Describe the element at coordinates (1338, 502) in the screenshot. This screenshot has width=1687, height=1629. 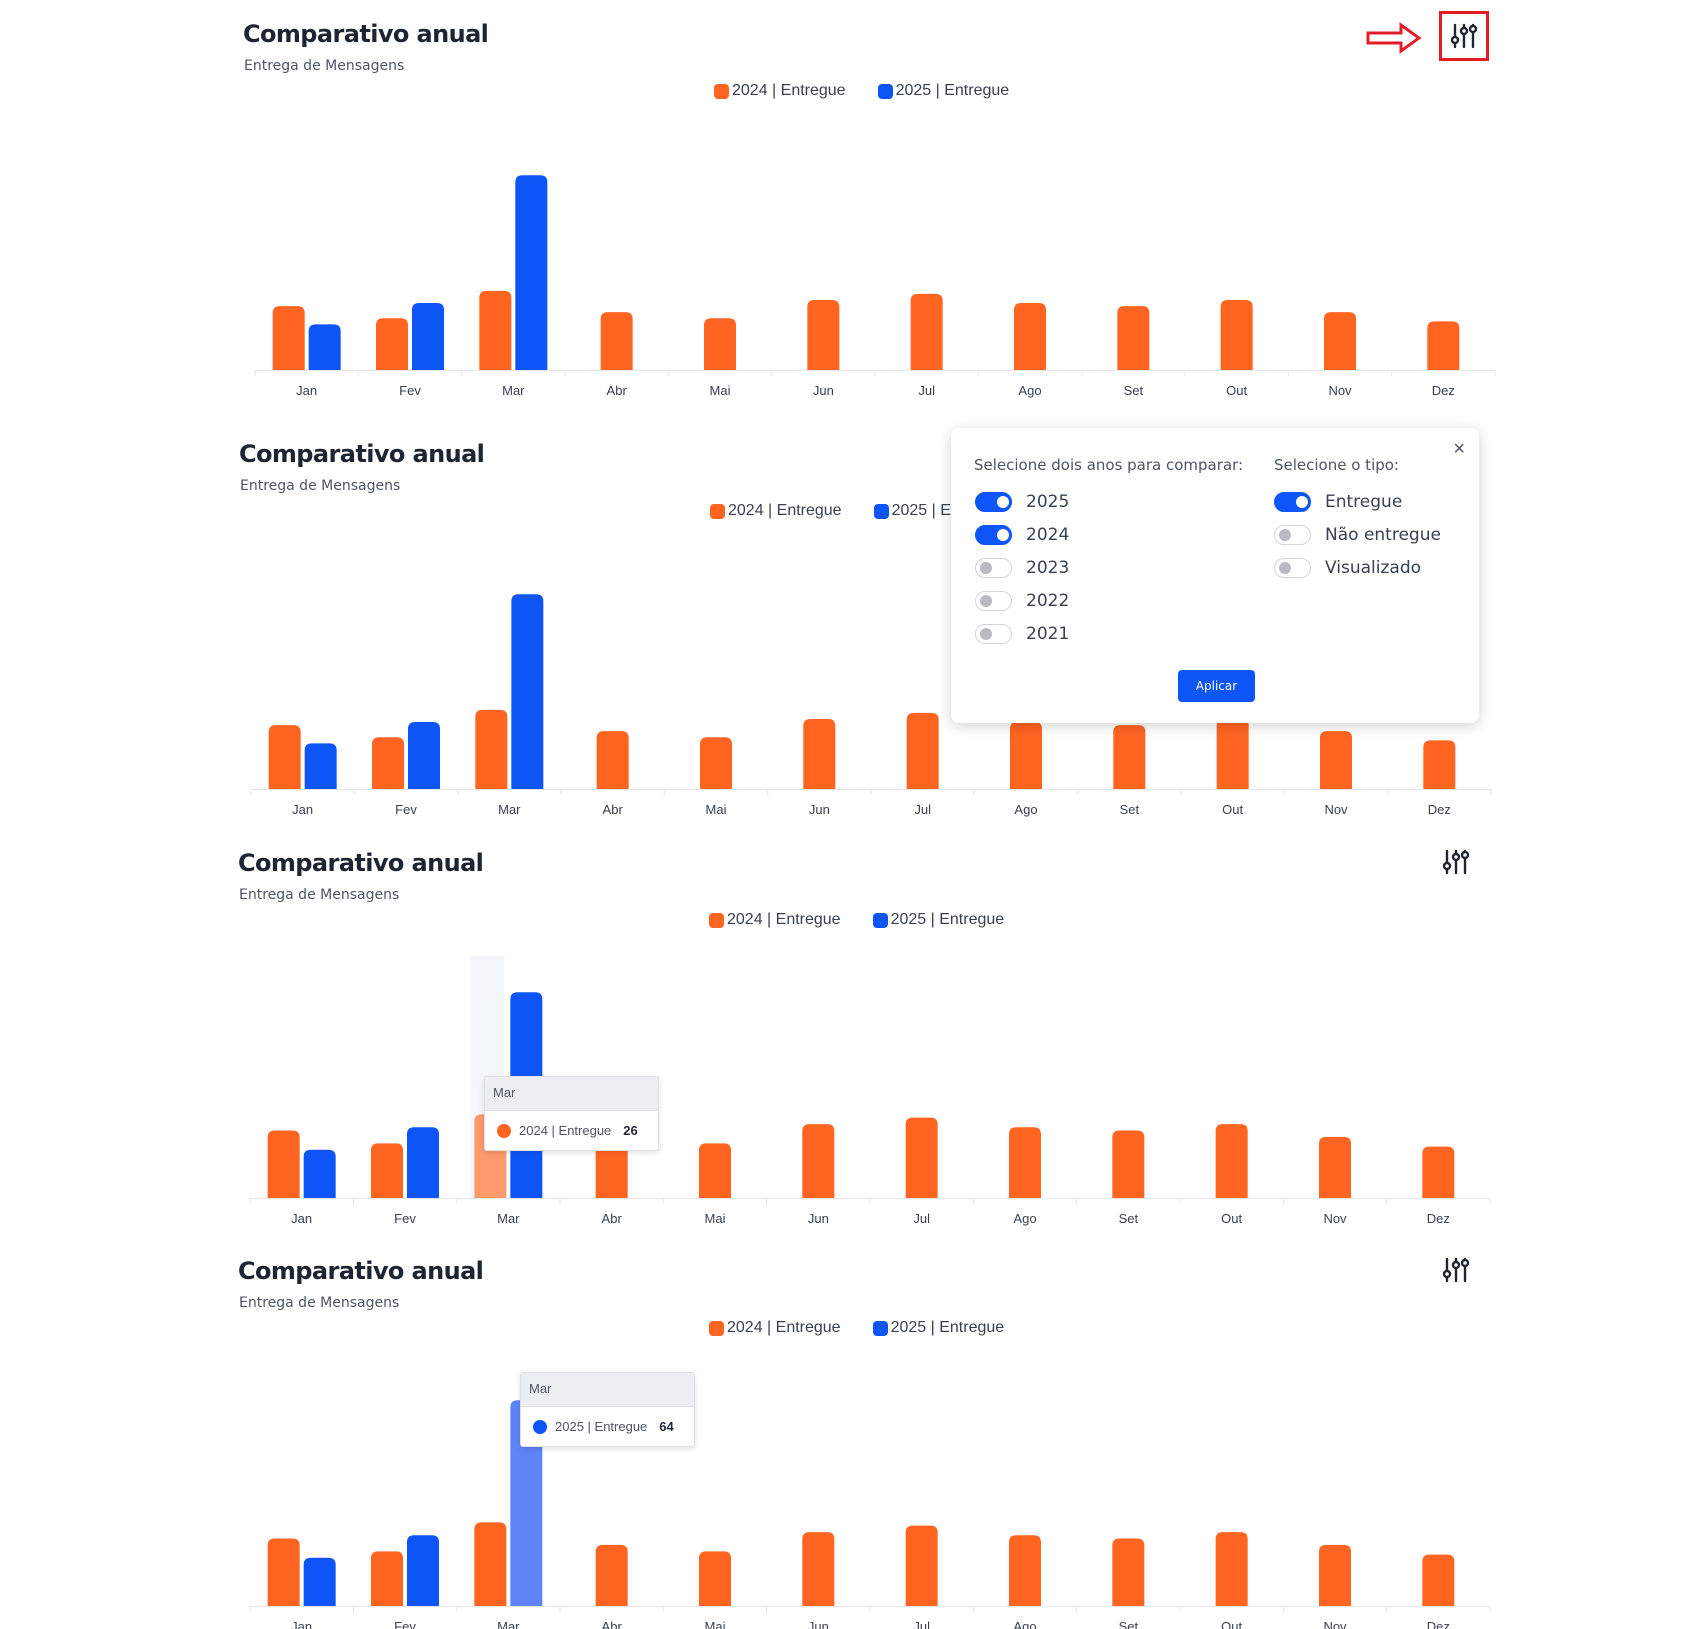
I see `type-toggle-entregue: Entregue` at that location.